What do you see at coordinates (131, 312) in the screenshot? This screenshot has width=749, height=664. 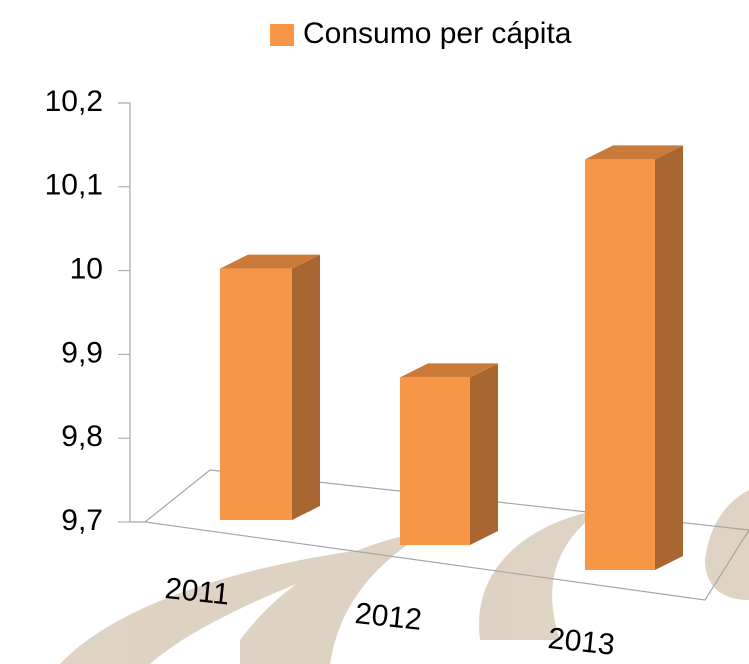 I see `y-axis-line` at bounding box center [131, 312].